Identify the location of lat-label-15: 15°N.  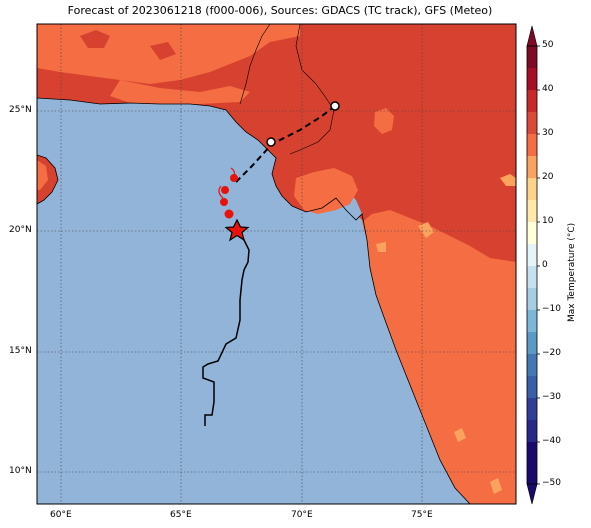
(20, 351).